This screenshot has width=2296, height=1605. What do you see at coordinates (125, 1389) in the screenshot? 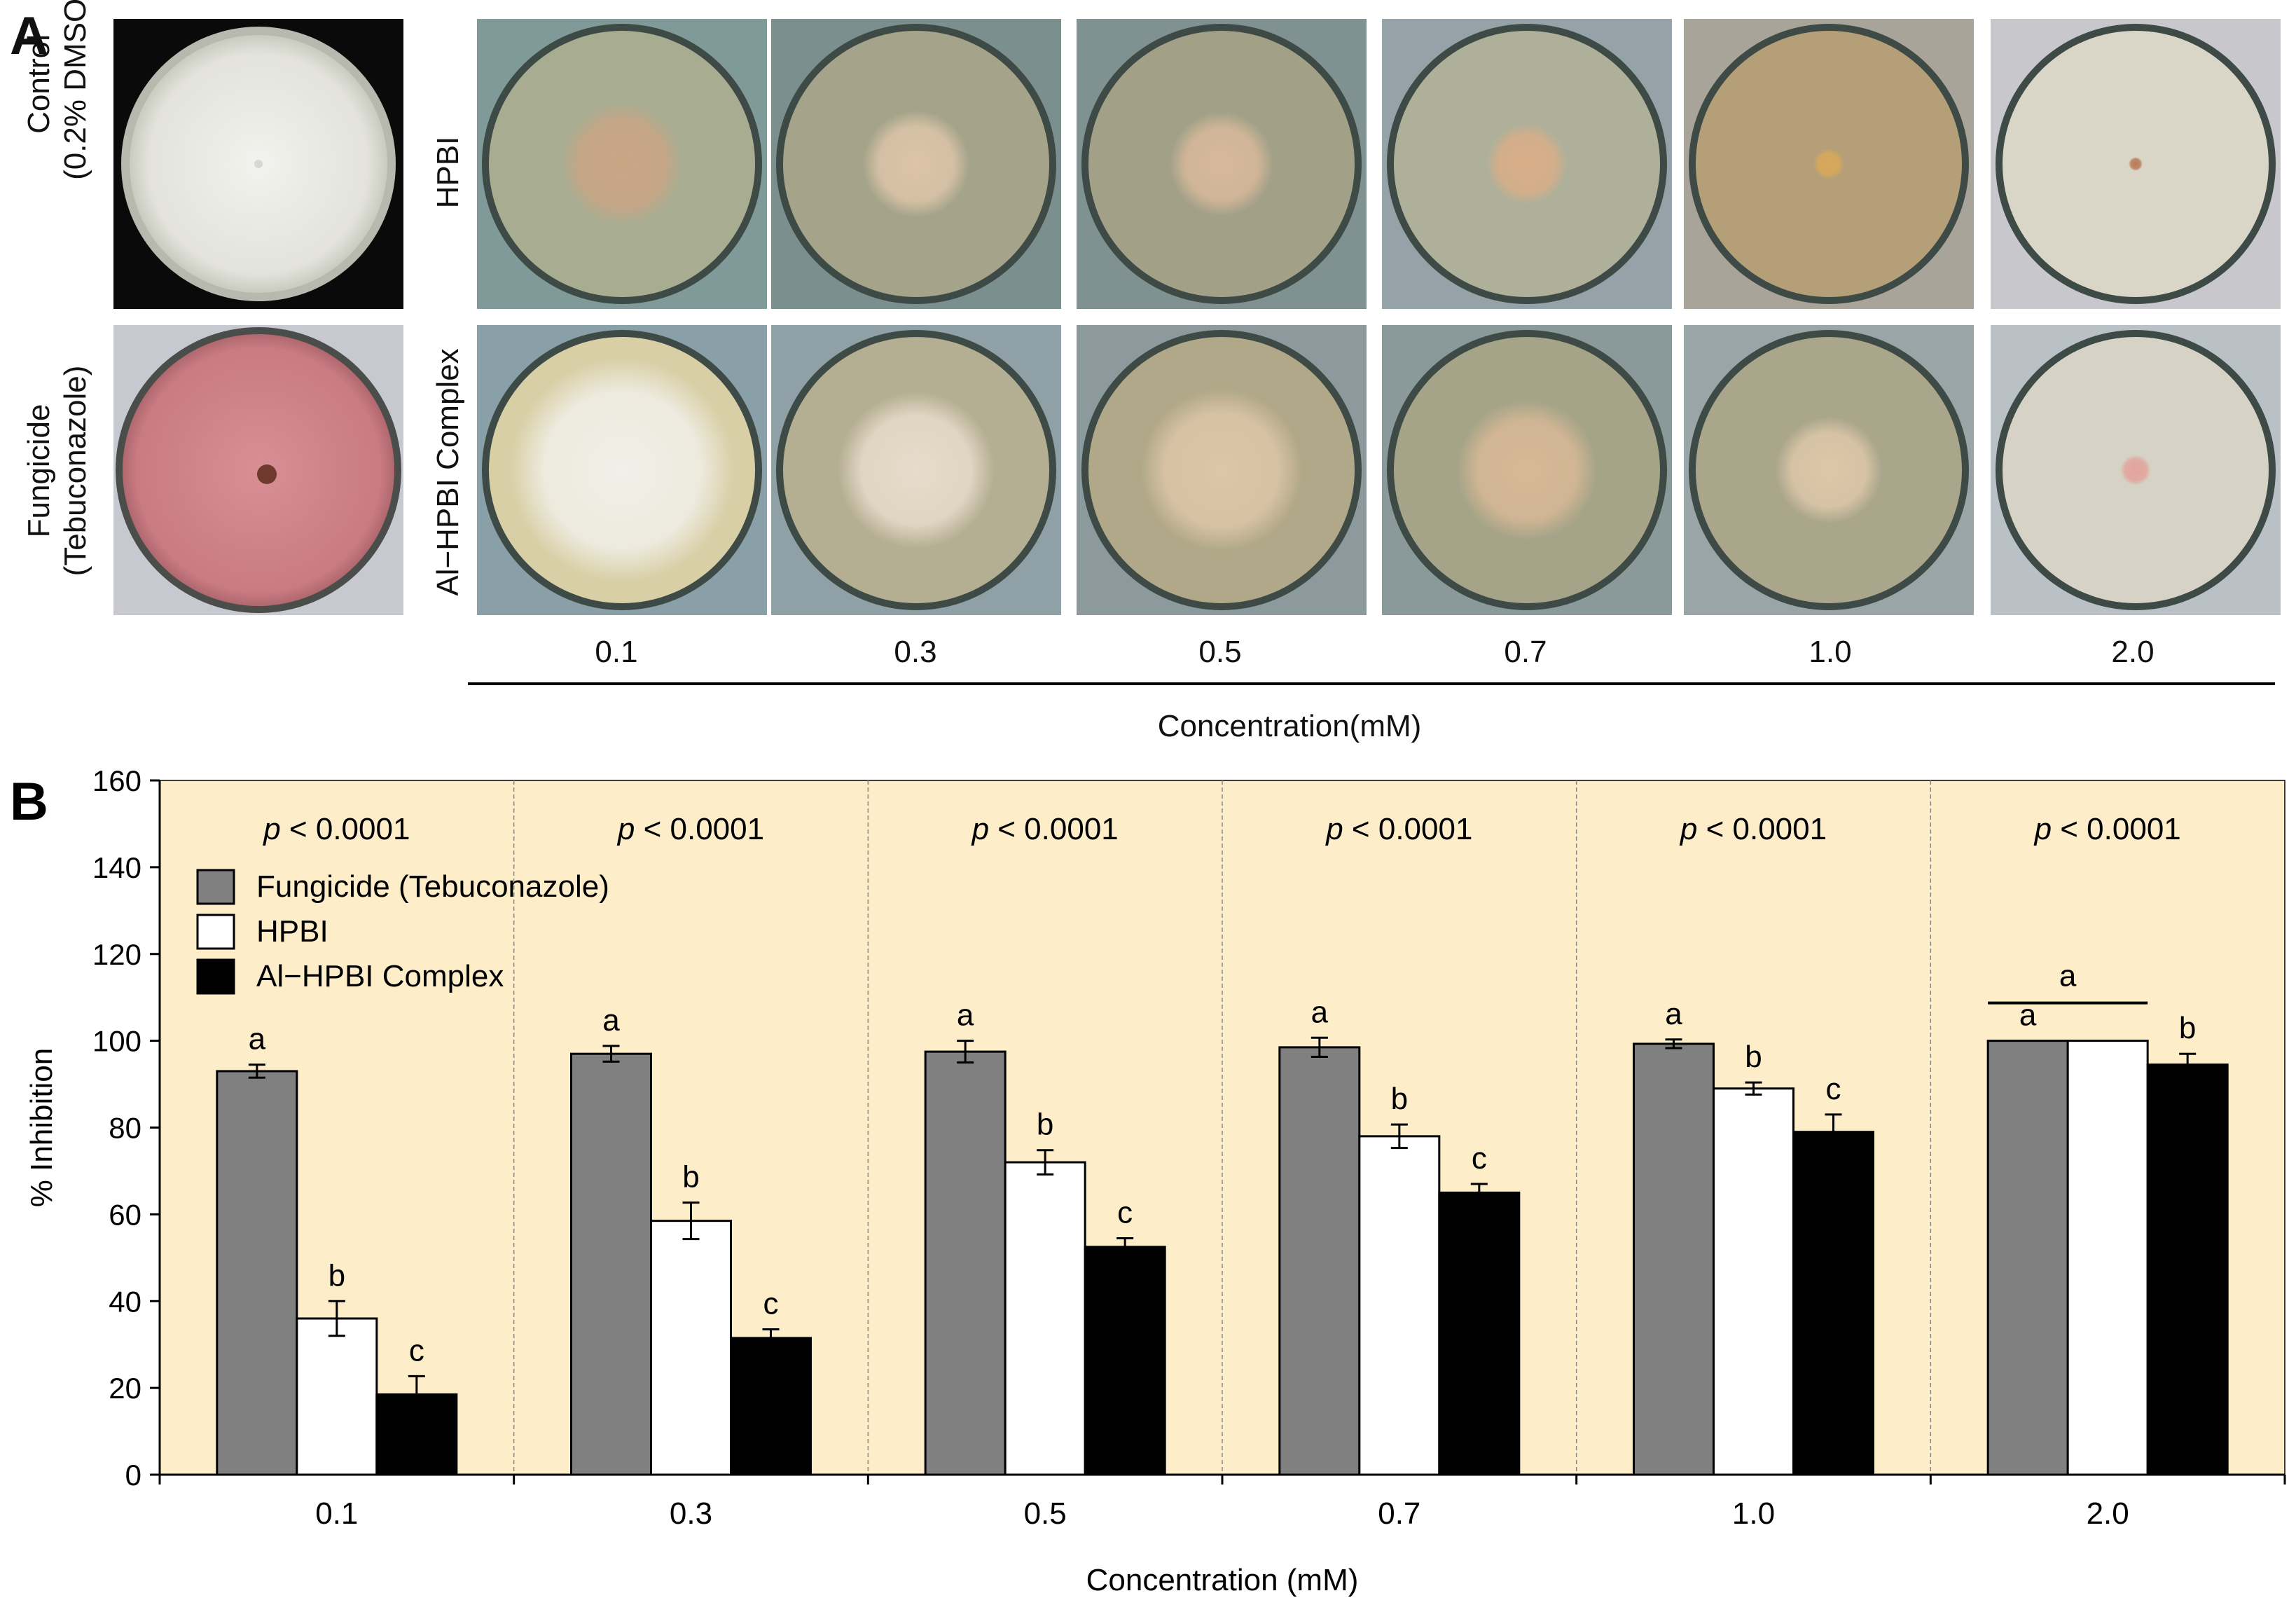
I see `y-tick-label: 20` at bounding box center [125, 1389].